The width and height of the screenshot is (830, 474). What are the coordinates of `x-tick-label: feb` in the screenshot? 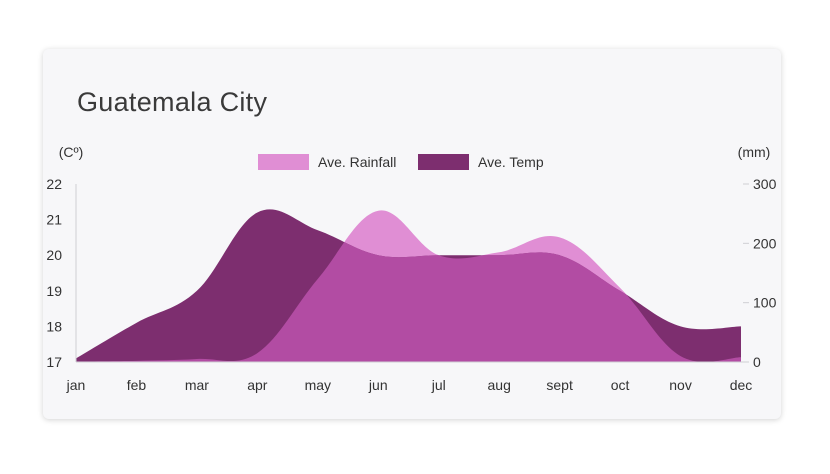 It's located at (137, 385).